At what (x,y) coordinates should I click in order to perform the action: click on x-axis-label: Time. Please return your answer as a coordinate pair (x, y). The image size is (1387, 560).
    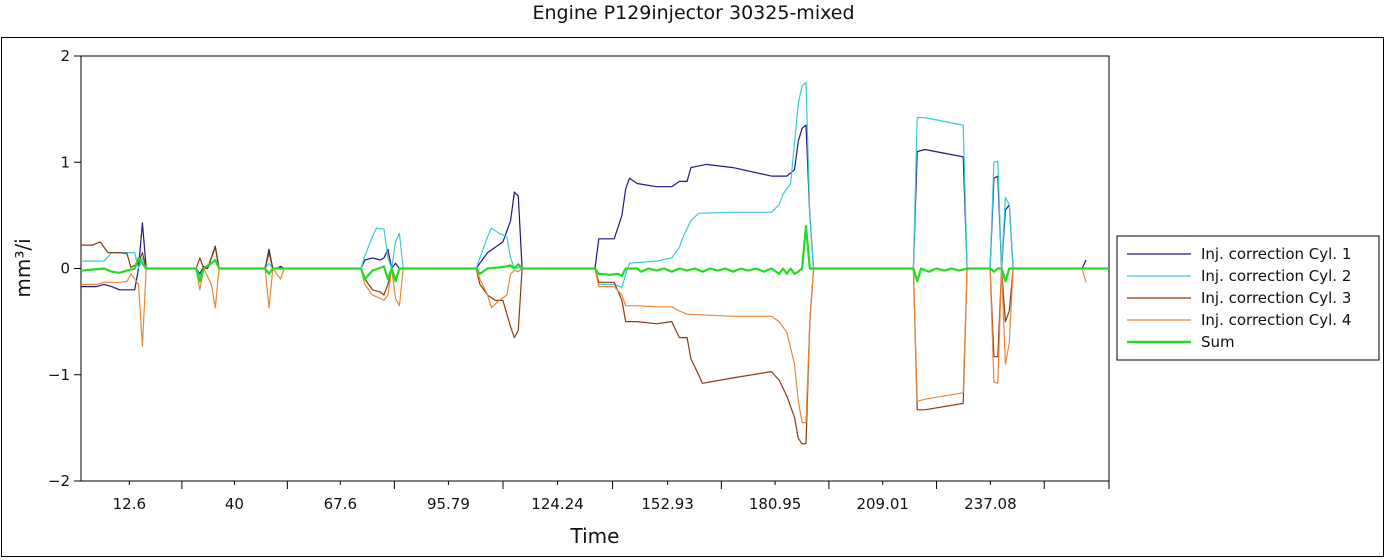
    Looking at the image, I should click on (595, 536).